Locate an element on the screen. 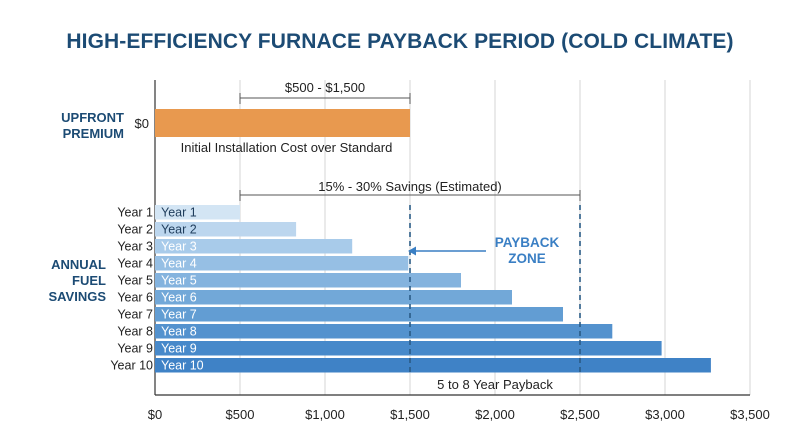 This screenshot has width=800, height=447. payback-arrow-head is located at coordinates (412, 251).